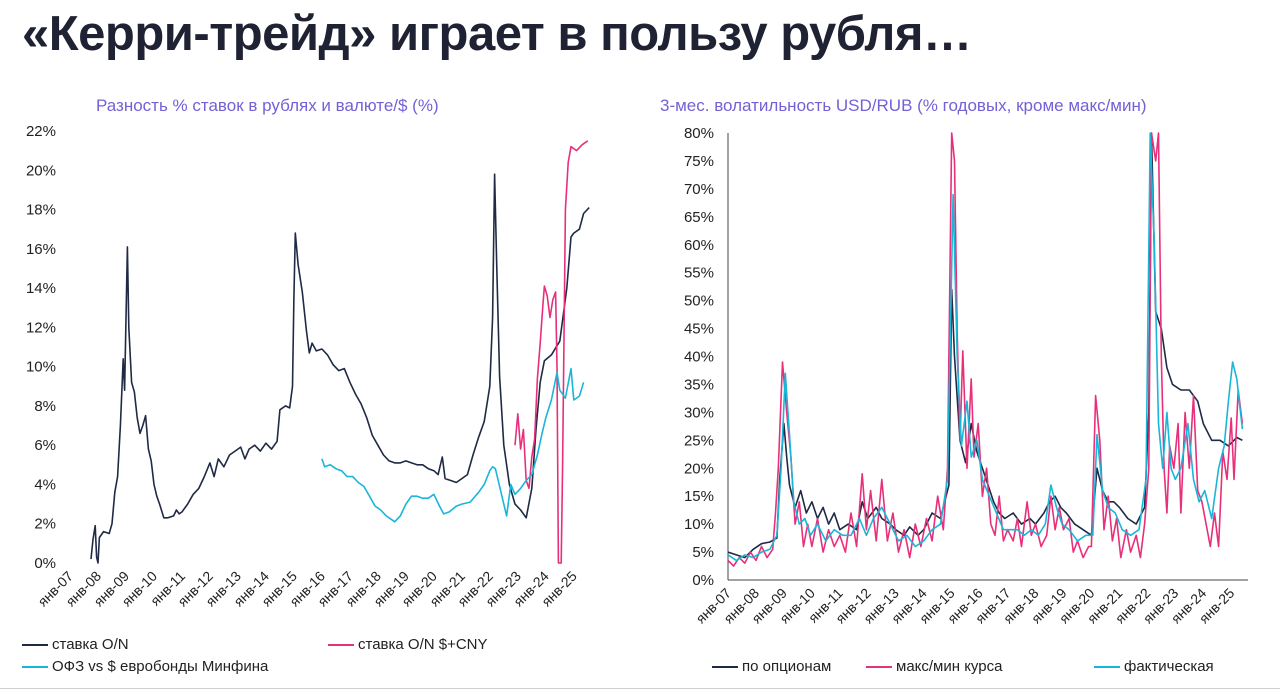 This screenshot has width=1280, height=689. I want to click on chart1-ytick-label: 6%, so click(45, 445).